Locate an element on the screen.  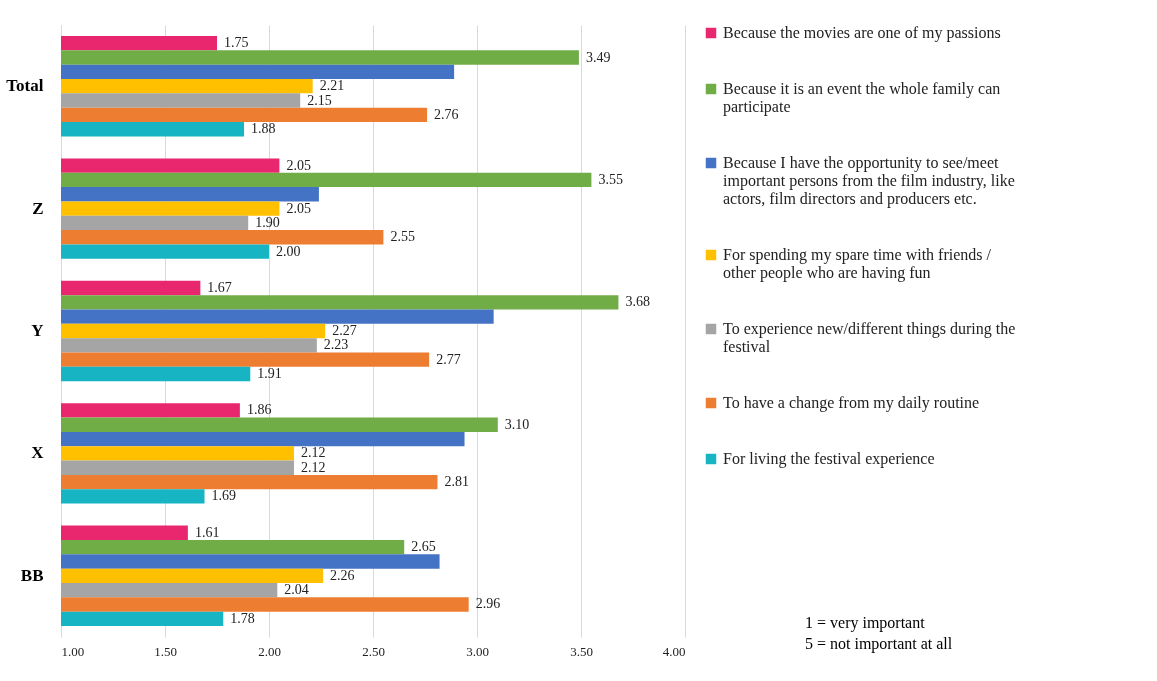
data-label: 3.55 is located at coordinates (610, 179).